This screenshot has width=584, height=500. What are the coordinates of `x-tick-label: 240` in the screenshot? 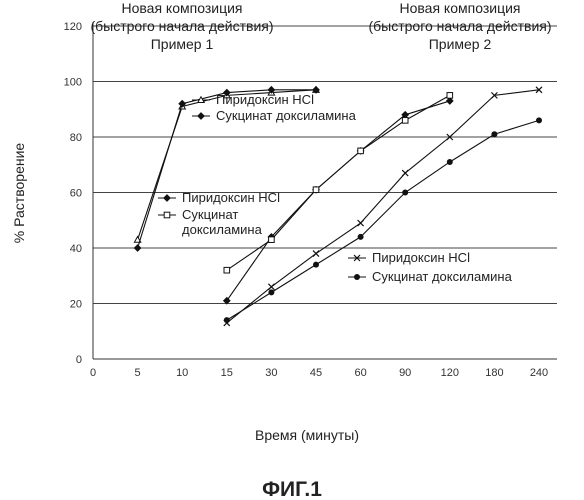 It's located at (539, 373).